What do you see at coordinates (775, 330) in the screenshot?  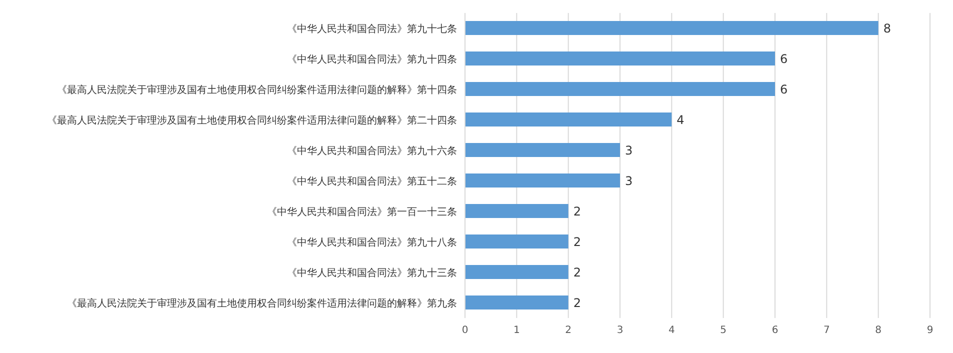 I see `x-tick-label: 6` at bounding box center [775, 330].